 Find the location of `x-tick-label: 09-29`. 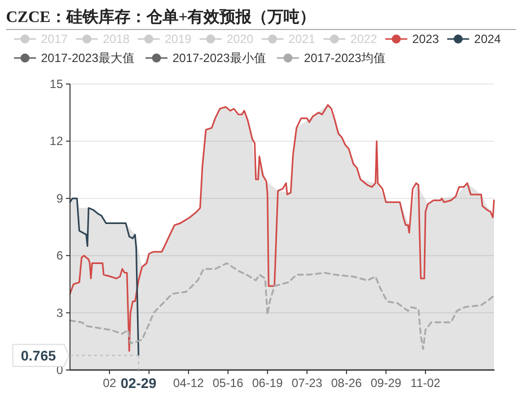

x-tick-label: 09-29 is located at coordinates (386, 383).